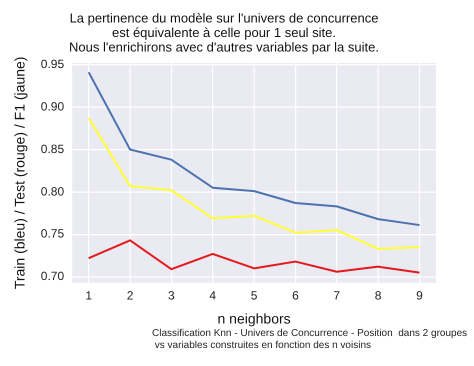 This screenshot has width=474, height=366. What do you see at coordinates (52, 191) in the screenshot?
I see `y-tick-label: 0.80` at bounding box center [52, 191].